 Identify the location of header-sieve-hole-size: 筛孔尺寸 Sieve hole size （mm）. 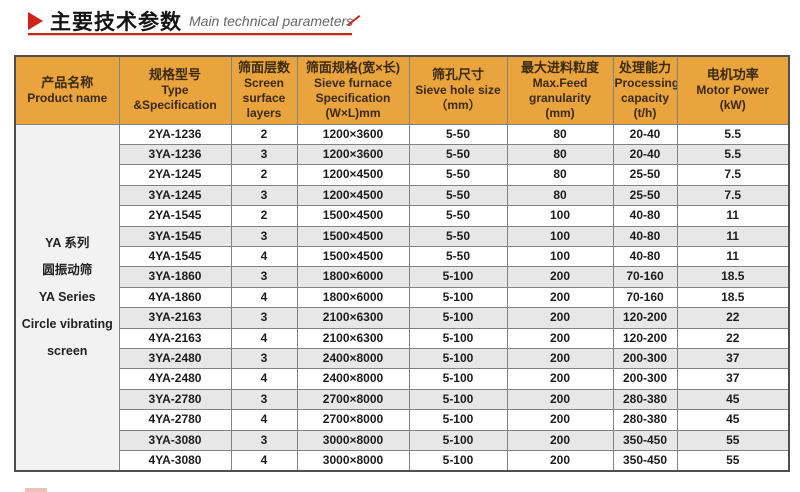
(458, 90).